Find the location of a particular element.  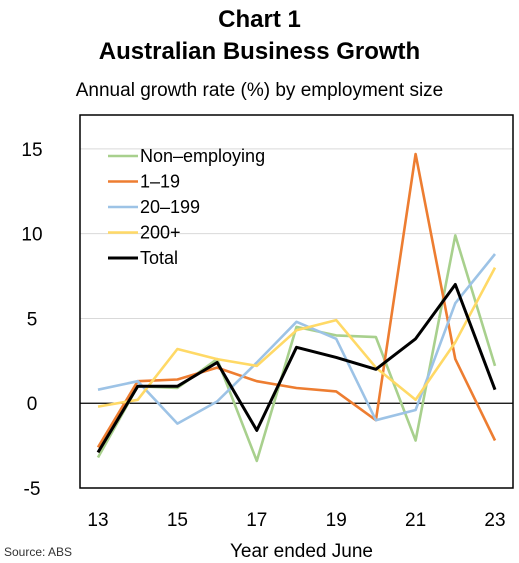

source-note: Source: ABS is located at coordinates (38, 552).